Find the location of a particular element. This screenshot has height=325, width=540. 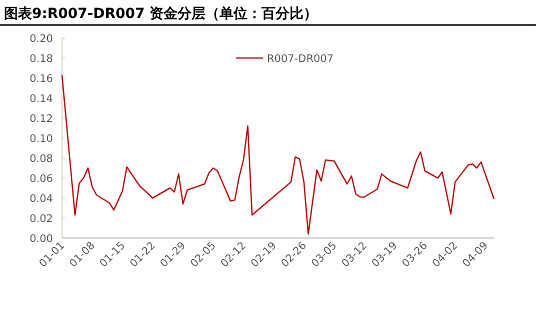

y-tick-label: 0.20 is located at coordinates (41, 39).